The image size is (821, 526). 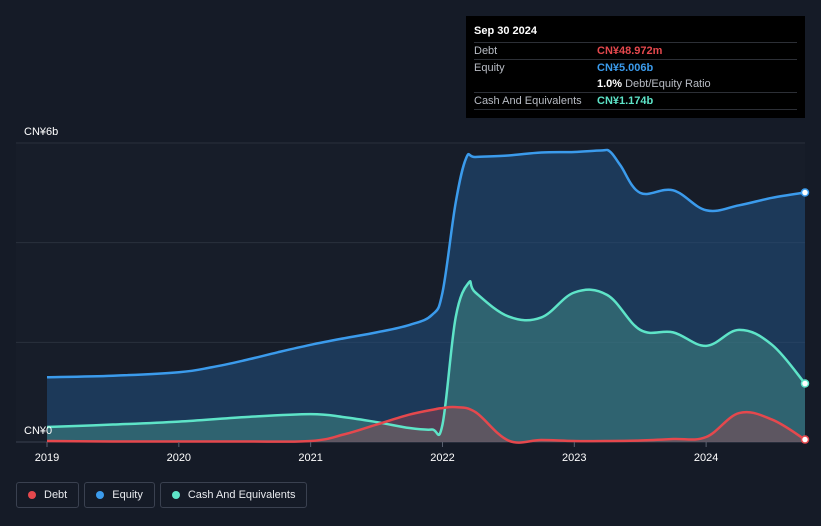 What do you see at coordinates (179, 458) in the screenshot?
I see `x-tick-label-2020: 2020` at bounding box center [179, 458].